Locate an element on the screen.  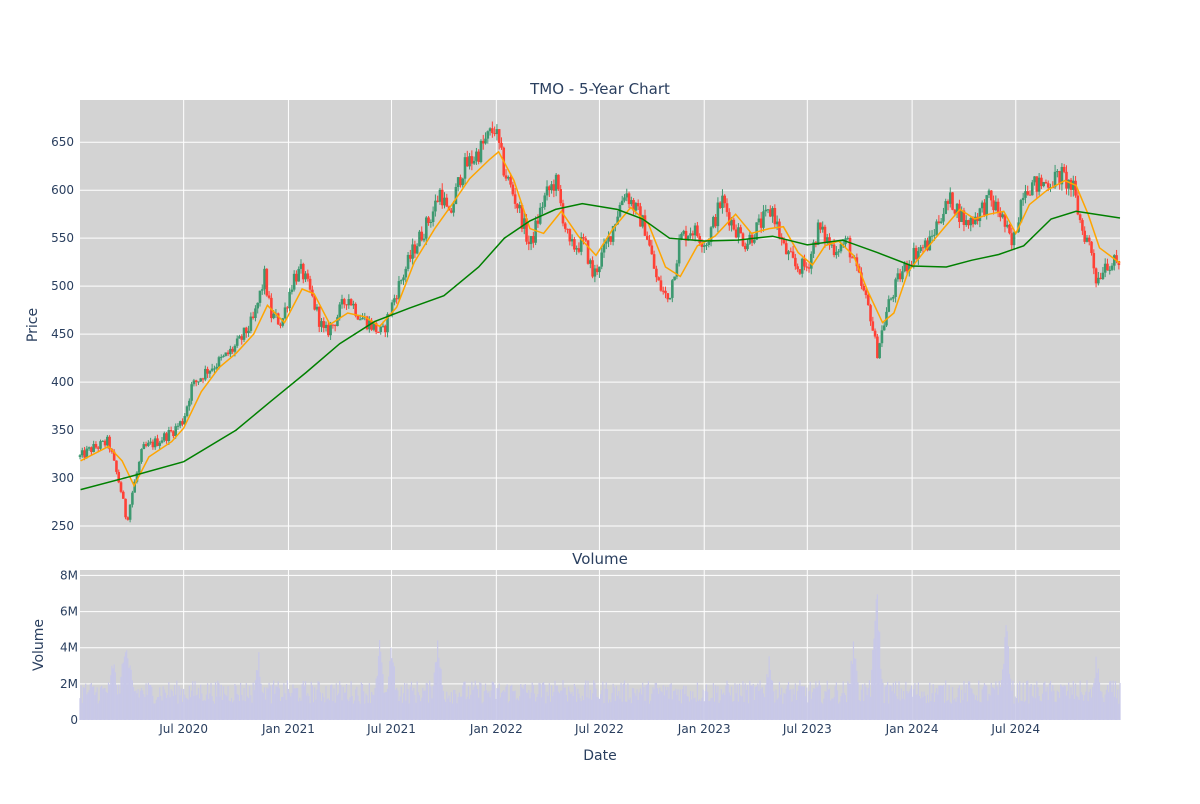
x-tick-label: Jan 2022 is located at coordinates (496, 729).